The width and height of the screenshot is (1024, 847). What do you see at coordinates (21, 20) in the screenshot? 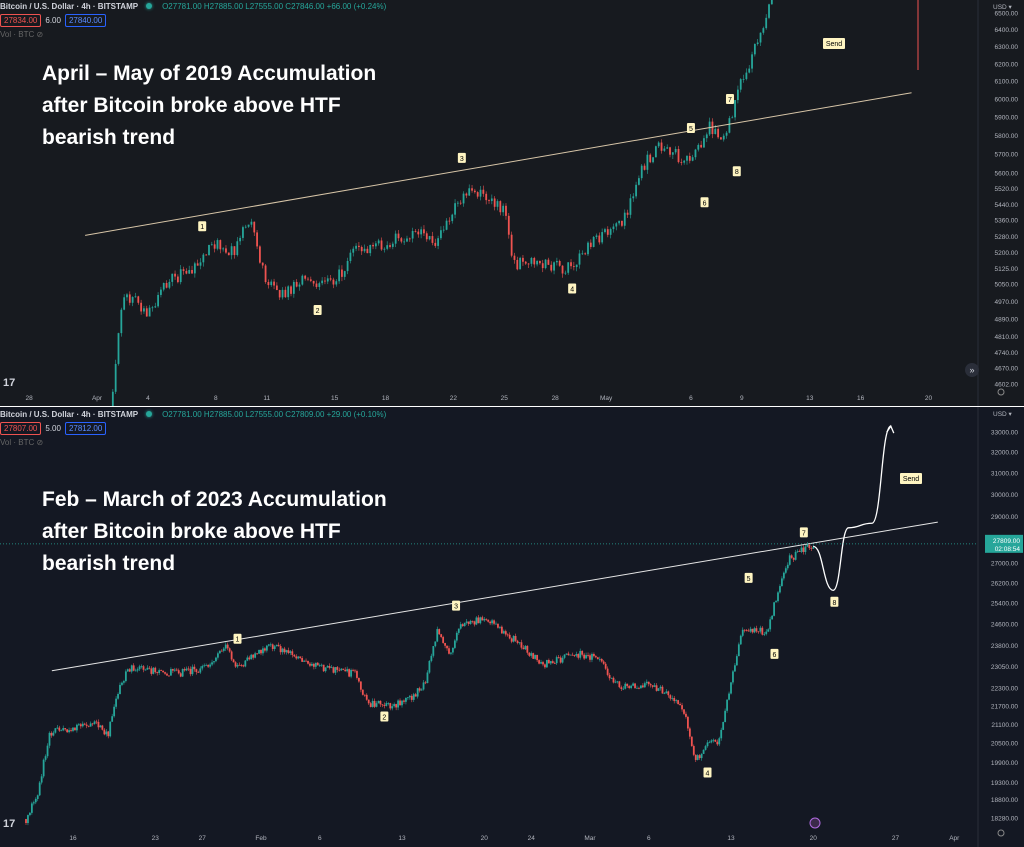
I see `sell-button: 27834.00` at bounding box center [21, 20].